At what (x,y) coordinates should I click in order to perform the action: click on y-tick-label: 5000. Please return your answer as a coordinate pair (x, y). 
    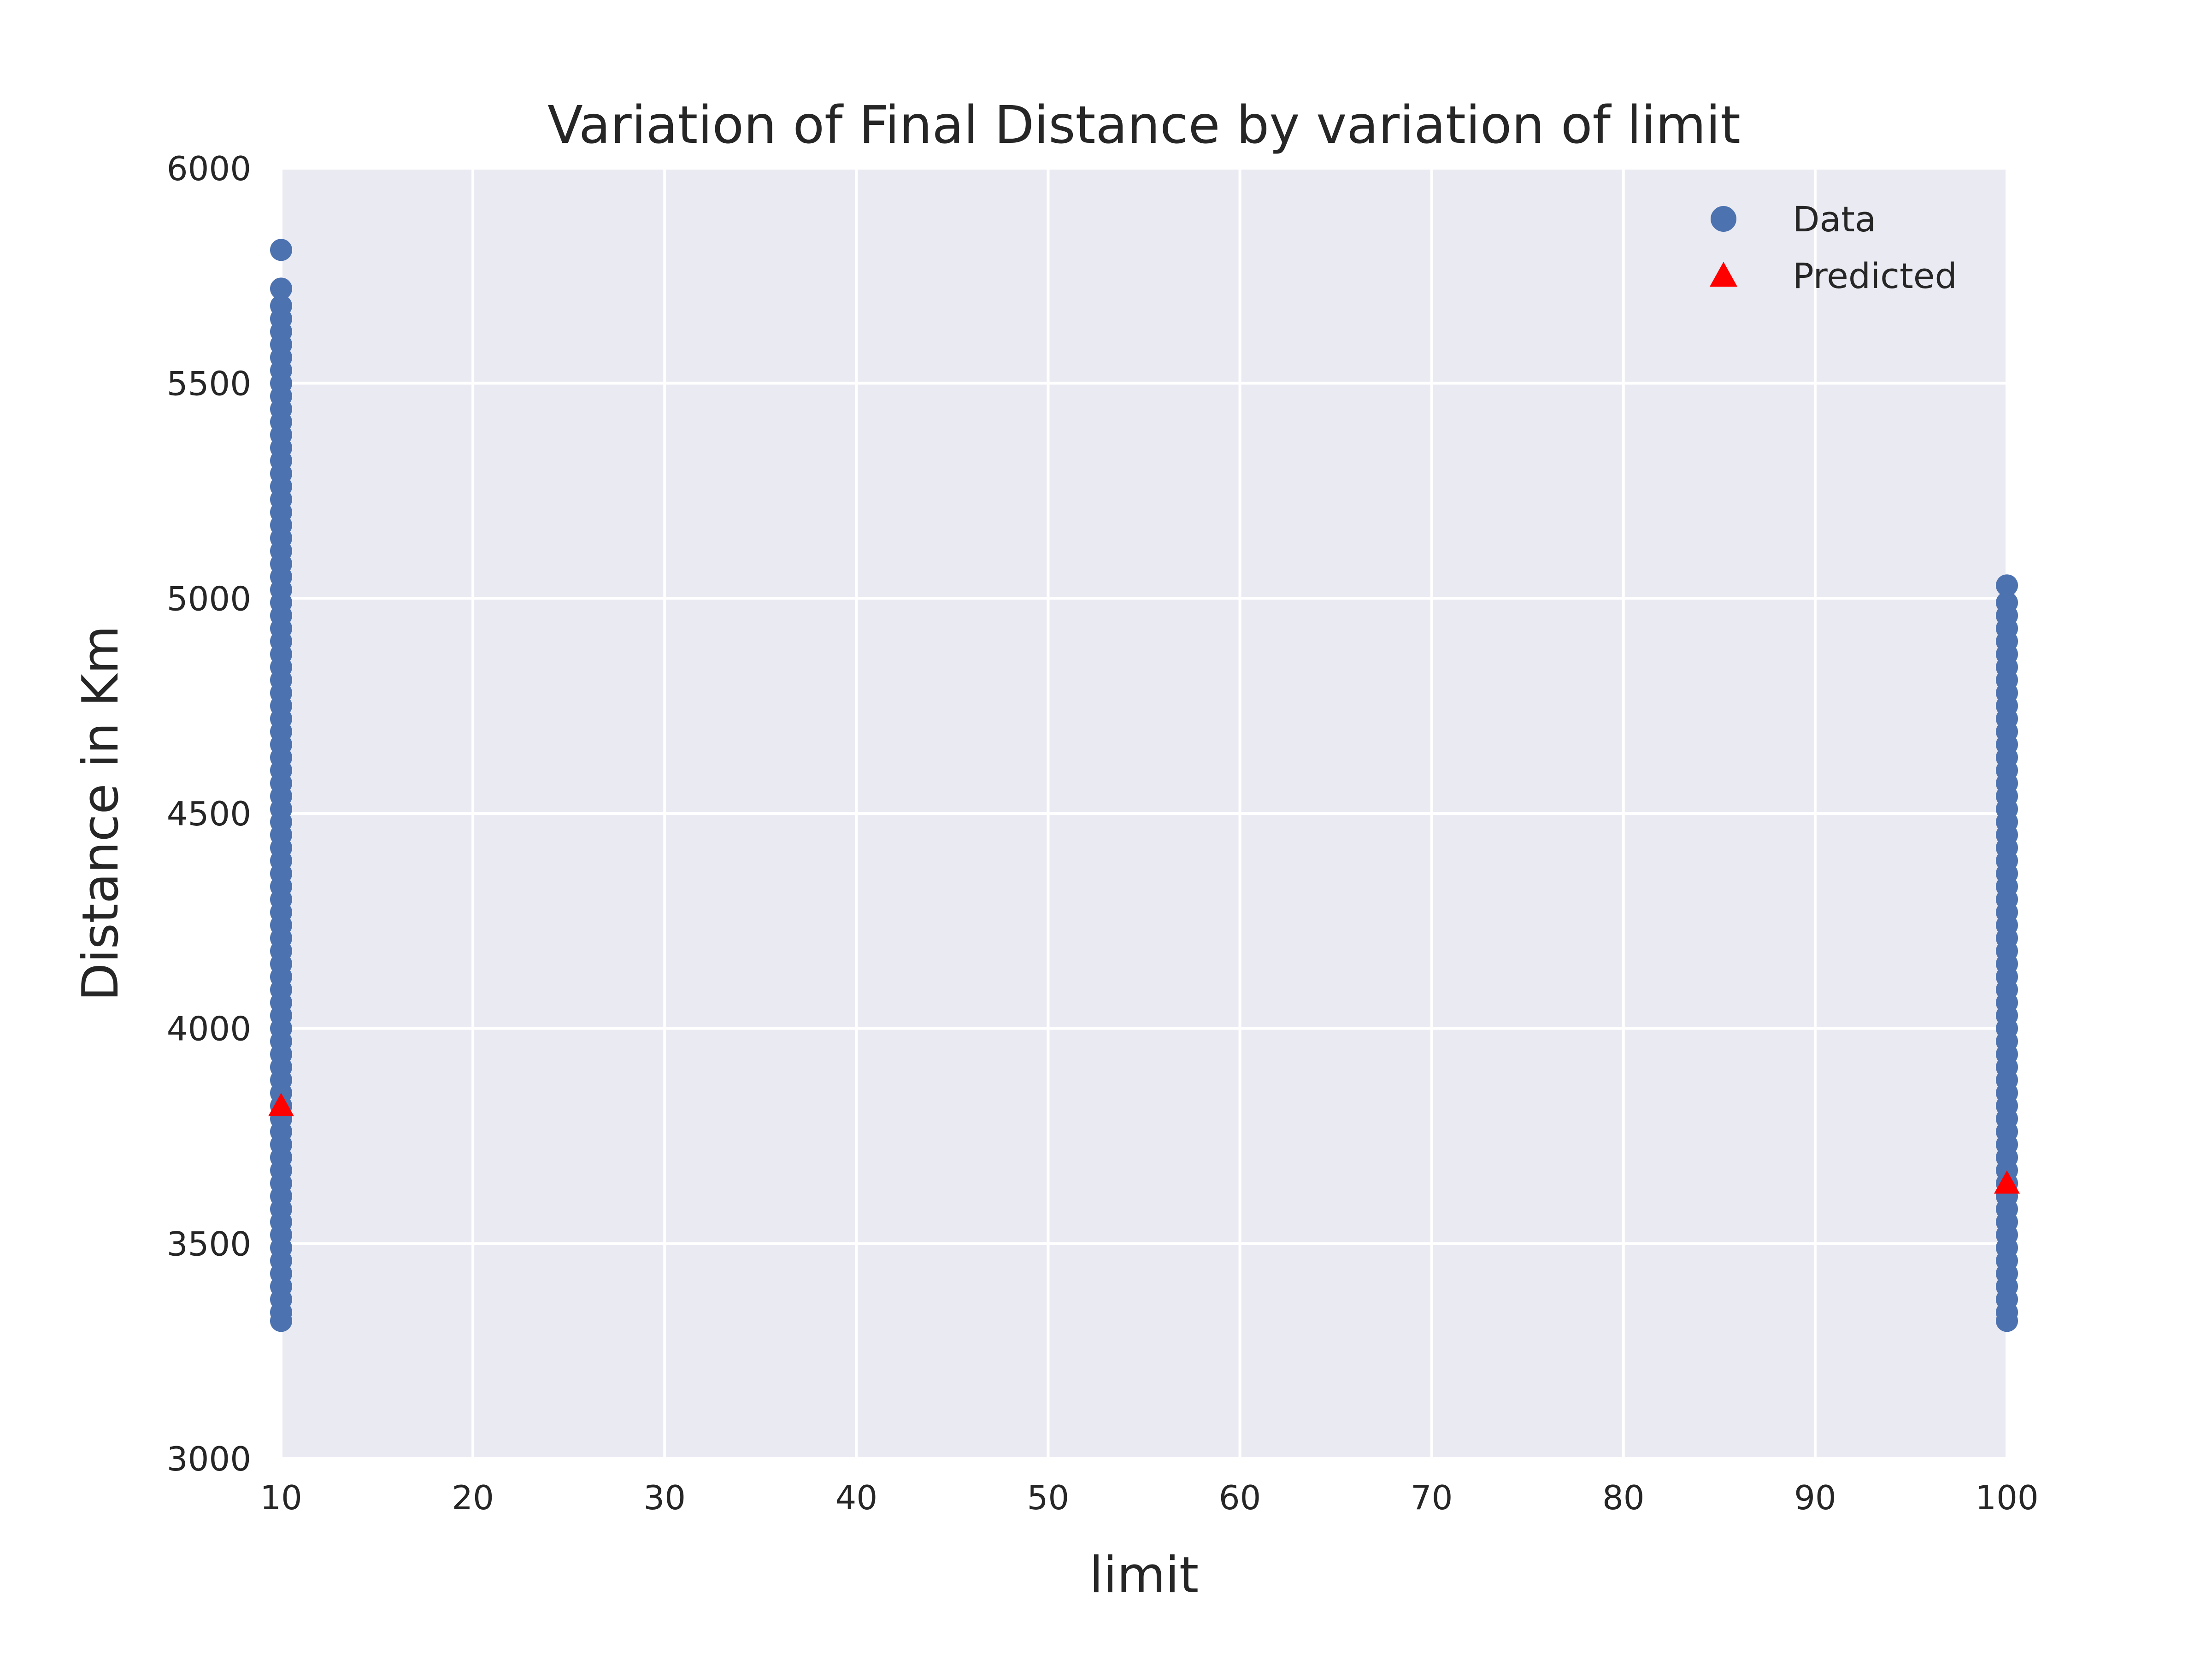
    Looking at the image, I should click on (209, 598).